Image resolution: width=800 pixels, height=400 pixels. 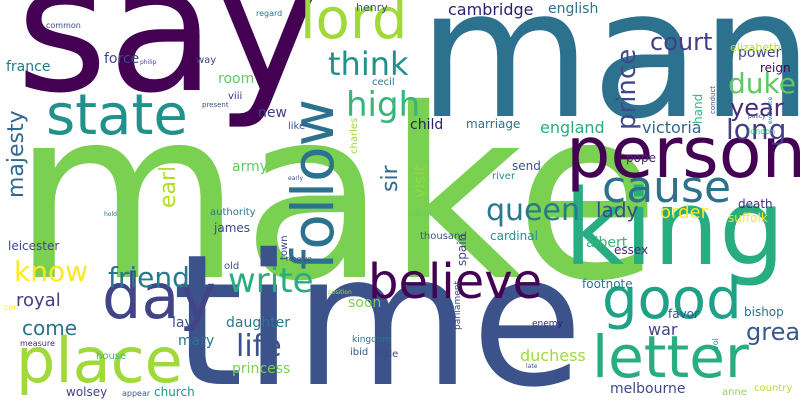 I want to click on word-year: year, so click(x=757, y=108).